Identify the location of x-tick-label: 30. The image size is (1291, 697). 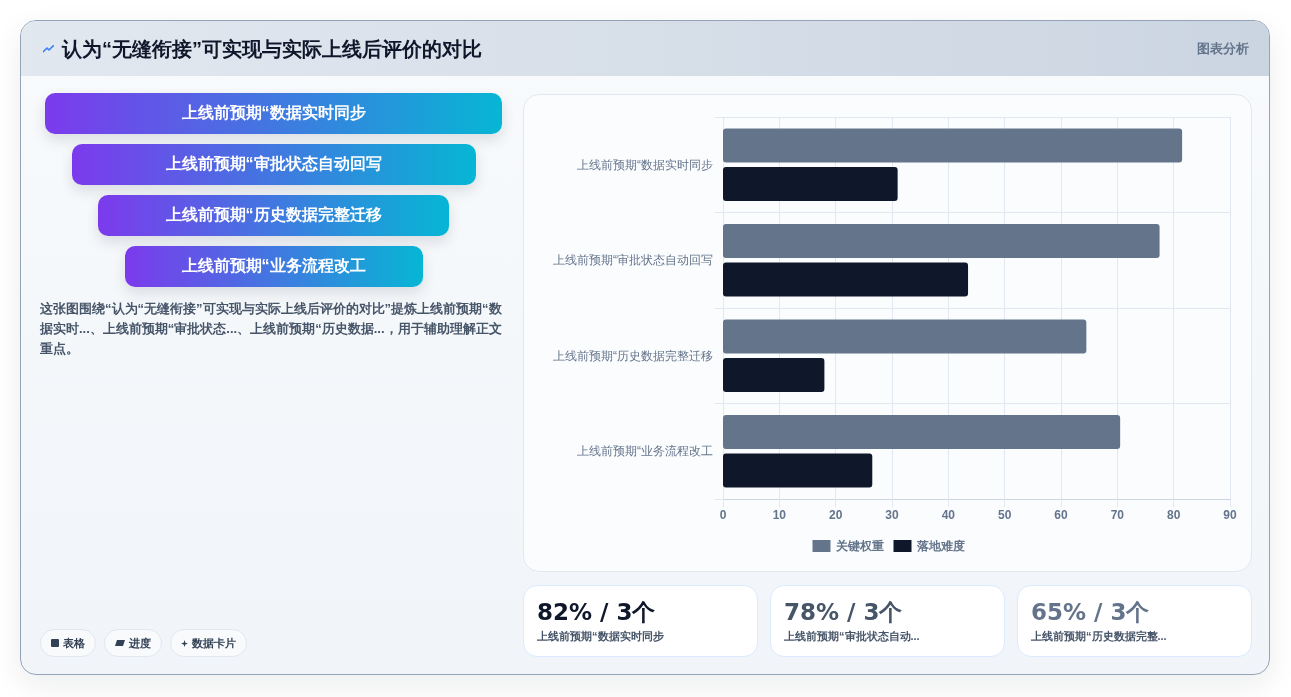
(892, 515).